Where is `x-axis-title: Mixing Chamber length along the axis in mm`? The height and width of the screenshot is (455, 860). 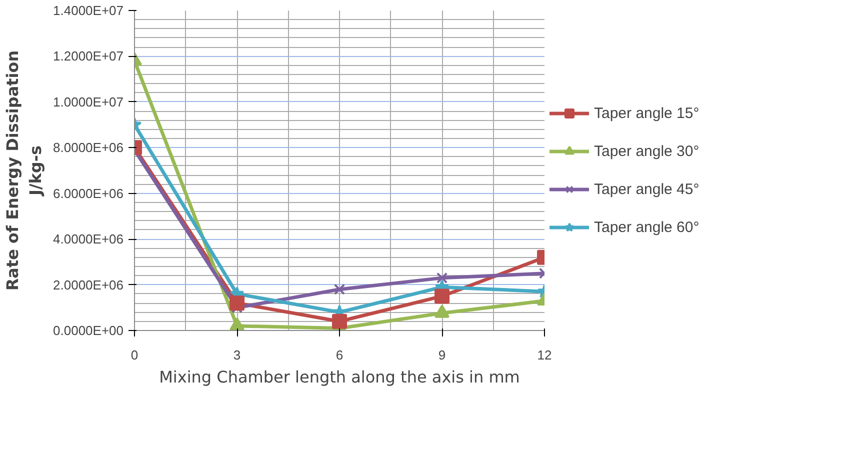 x-axis-title: Mixing Chamber length along the axis in mm is located at coordinates (339, 377).